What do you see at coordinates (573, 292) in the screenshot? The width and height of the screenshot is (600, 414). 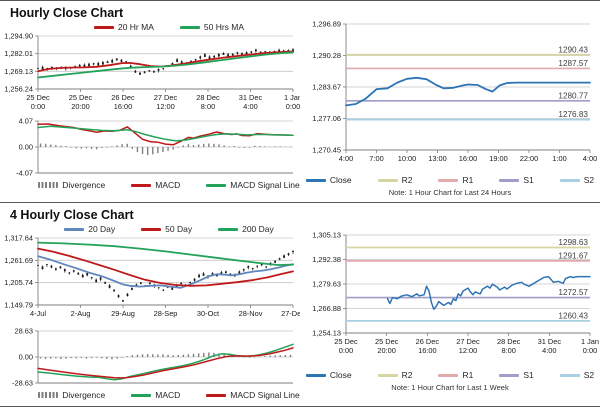 I see `svg-text: 1272.57` at bounding box center [573, 292].